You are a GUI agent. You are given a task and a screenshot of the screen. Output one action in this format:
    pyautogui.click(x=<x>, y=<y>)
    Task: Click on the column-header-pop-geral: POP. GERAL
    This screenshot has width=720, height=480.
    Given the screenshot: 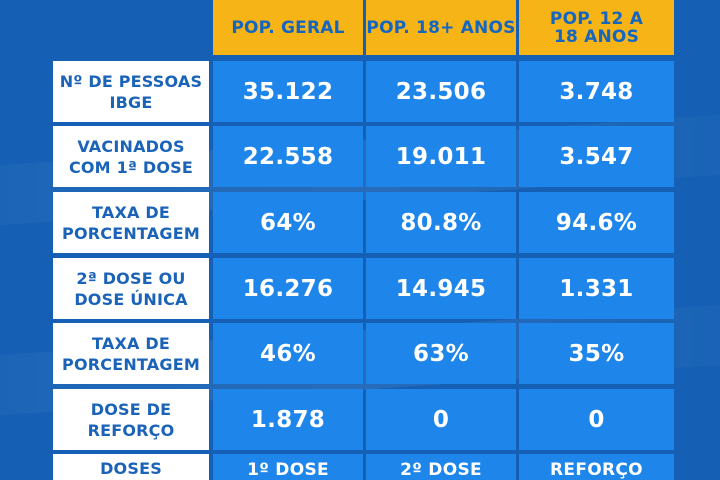 What is the action you would take?
    pyautogui.click(x=288, y=27)
    